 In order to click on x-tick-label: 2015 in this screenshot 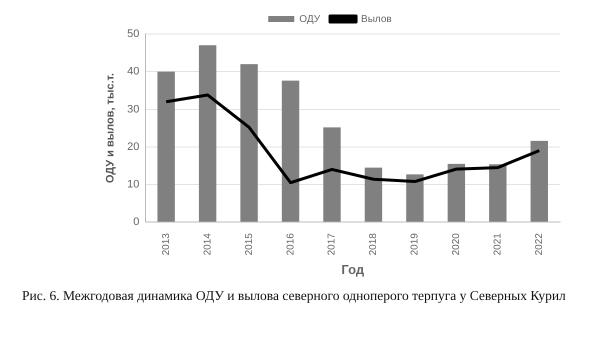, I will do `click(249, 244)`.